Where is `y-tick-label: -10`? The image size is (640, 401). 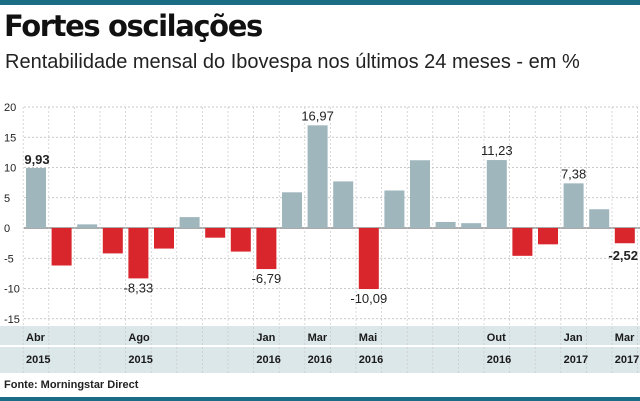
y-tick-label: -10 is located at coordinates (12, 290).